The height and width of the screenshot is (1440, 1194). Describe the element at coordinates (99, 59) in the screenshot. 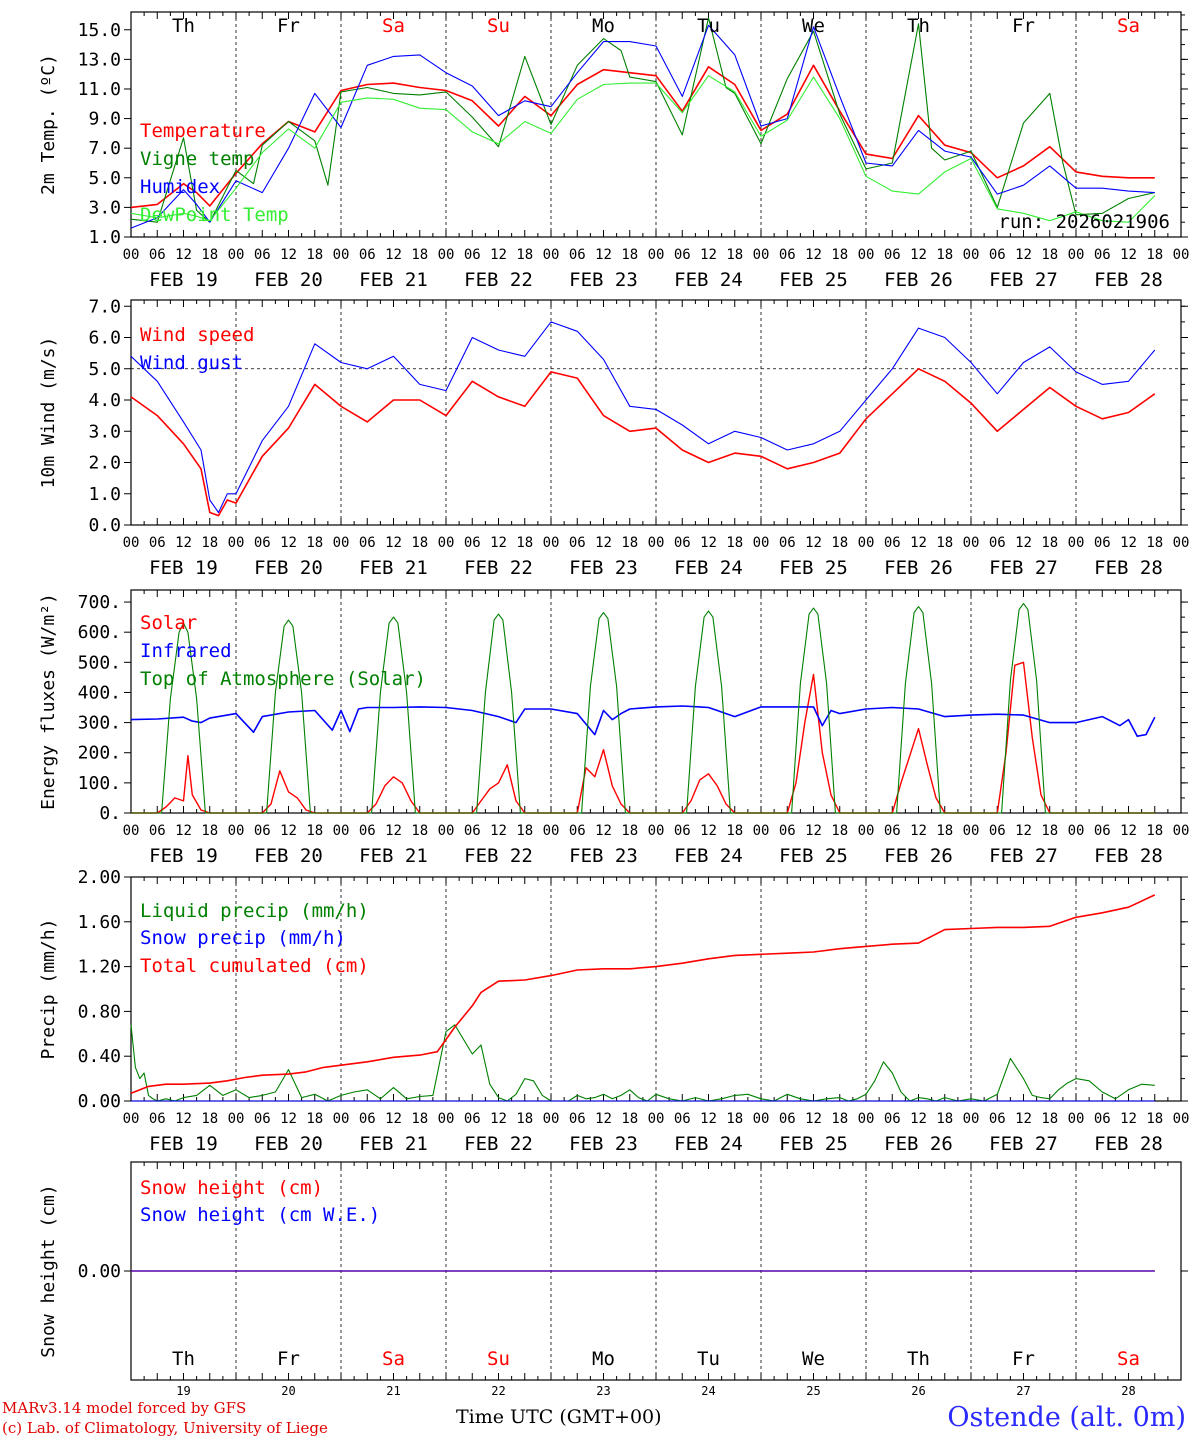

I see `y-tick-label: 13.0` at that location.